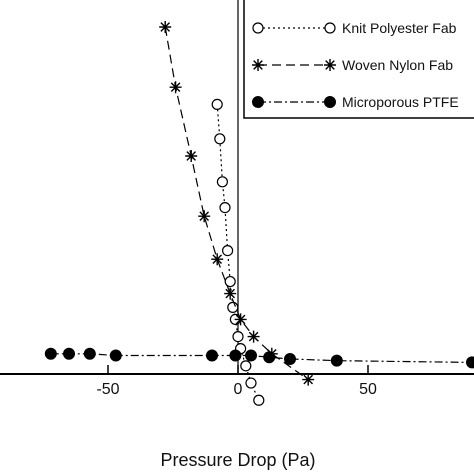  What do you see at coordinates (237, 460) in the screenshot?
I see `x-axis-title: Pressure Drop (Pa)` at bounding box center [237, 460].